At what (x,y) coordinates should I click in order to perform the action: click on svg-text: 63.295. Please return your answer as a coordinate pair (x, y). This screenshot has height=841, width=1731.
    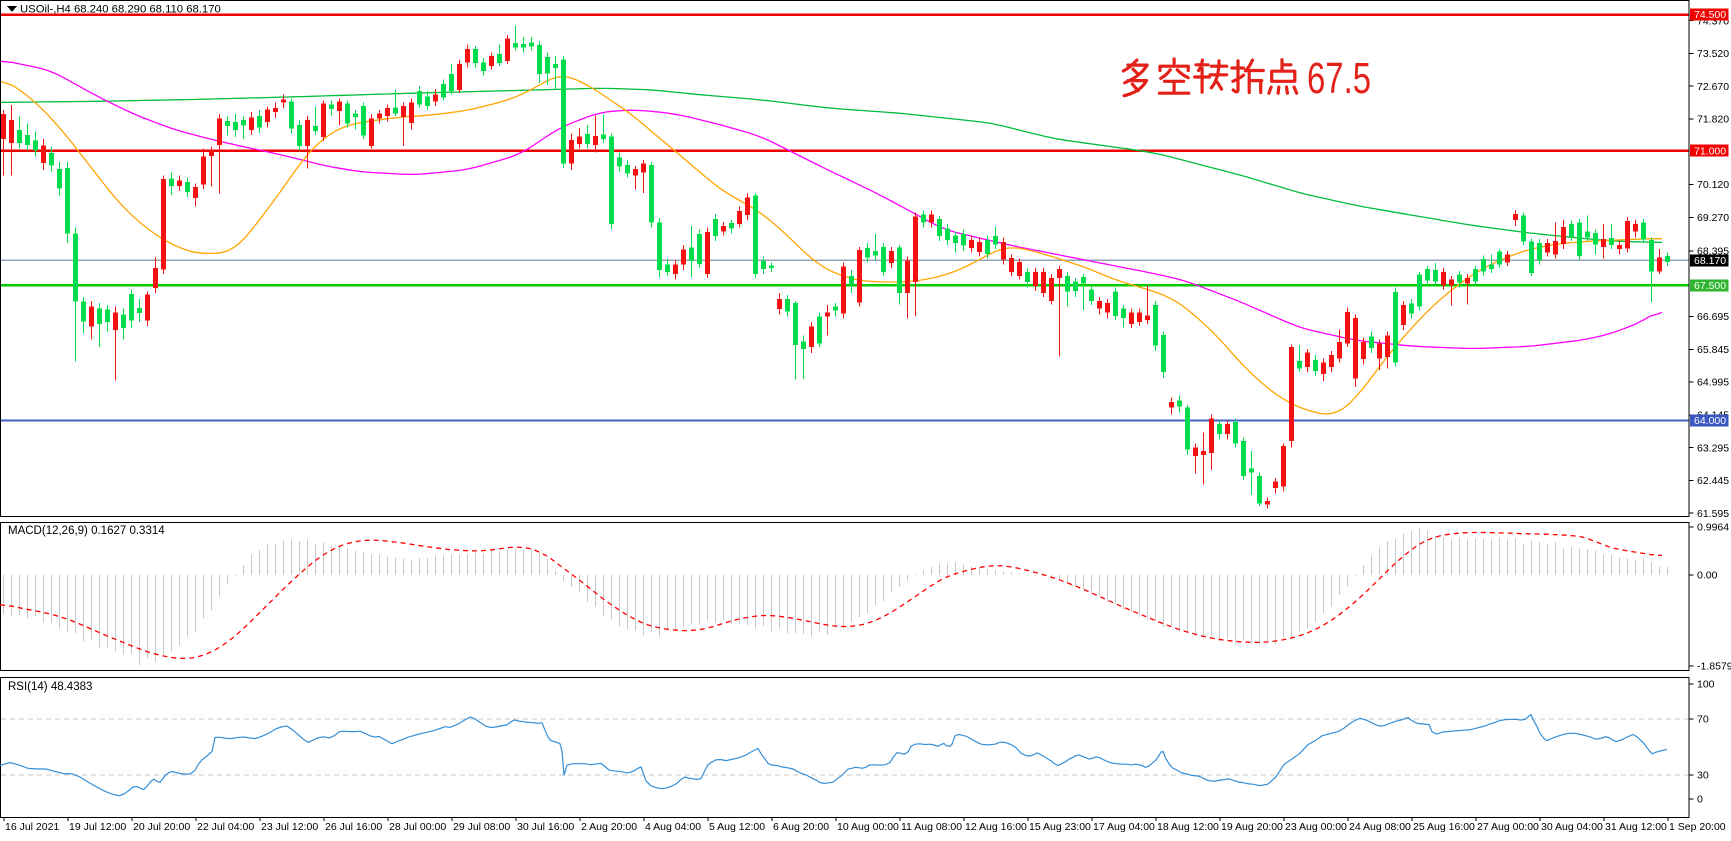
    Looking at the image, I should click on (1713, 448).